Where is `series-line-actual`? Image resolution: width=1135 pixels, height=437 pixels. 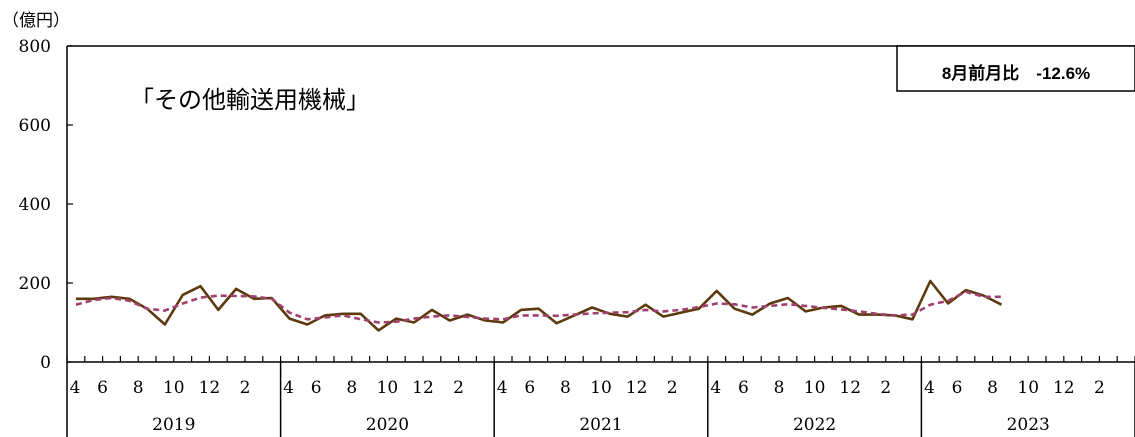
series-line-actual is located at coordinates (539, 305).